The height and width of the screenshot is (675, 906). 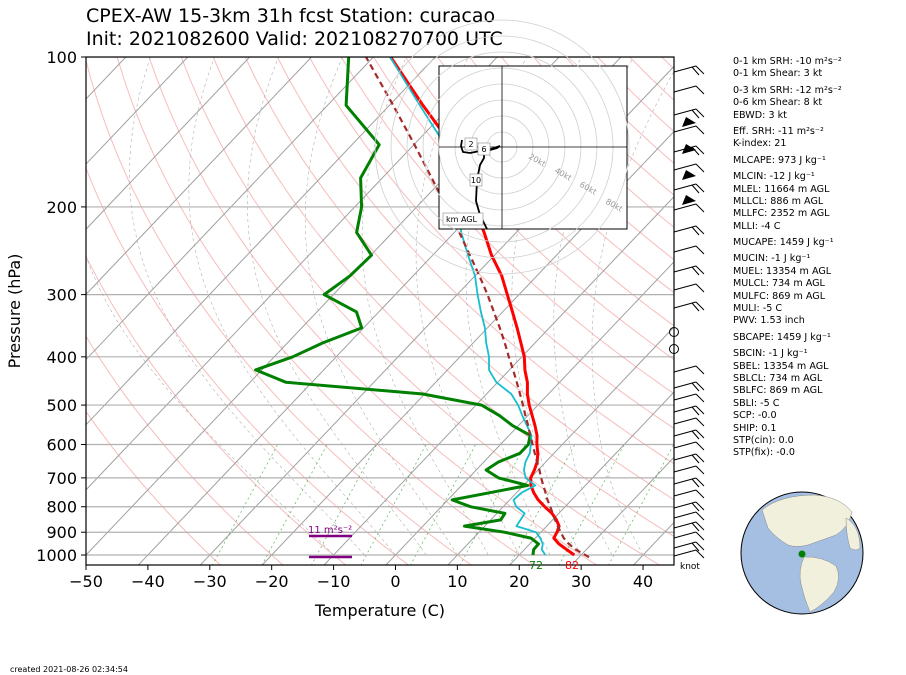 I want to click on parameter-line: SHIP: 0.1, so click(x=755, y=428).